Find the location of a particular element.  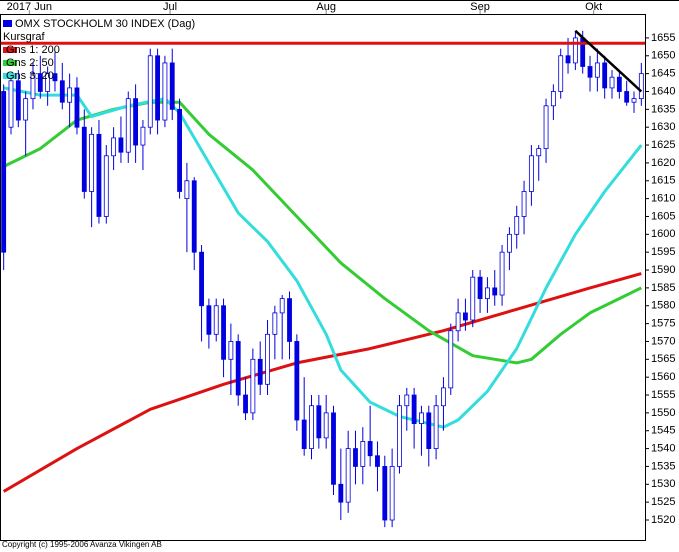

x-tick-label: Okt is located at coordinates (593, 7).